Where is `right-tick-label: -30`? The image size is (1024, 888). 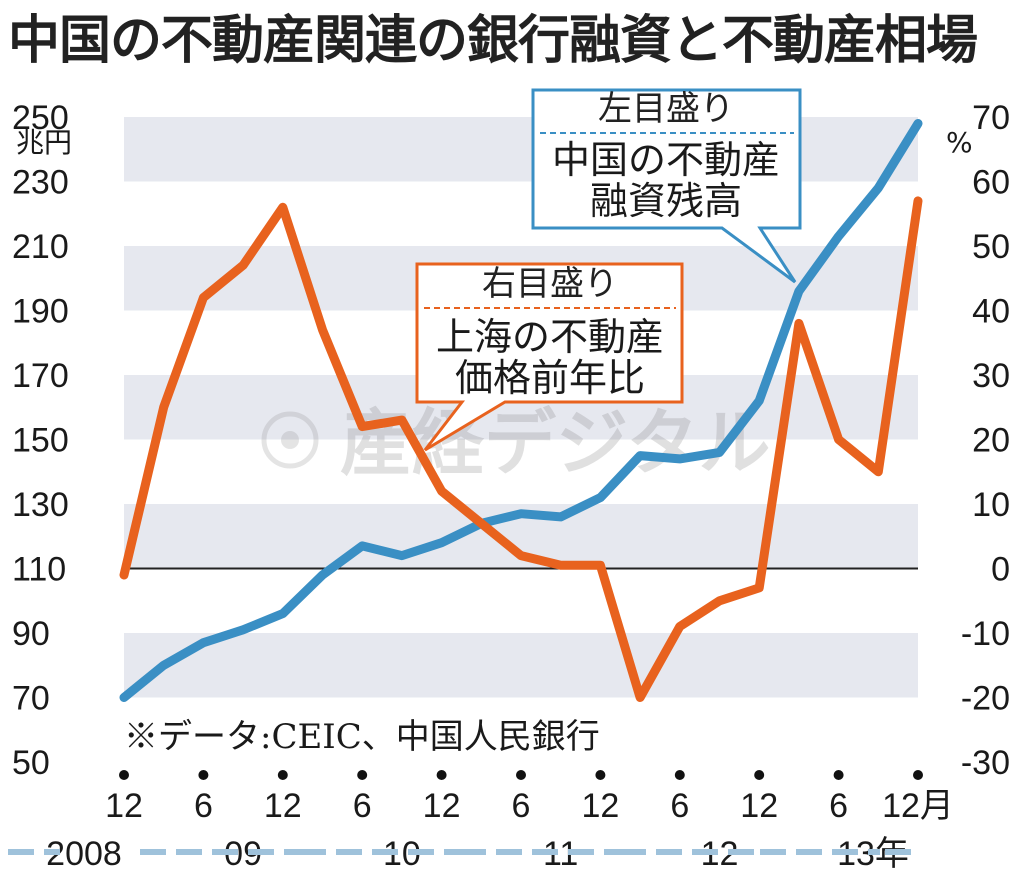 right-tick-label: -30 is located at coordinates (985, 763).